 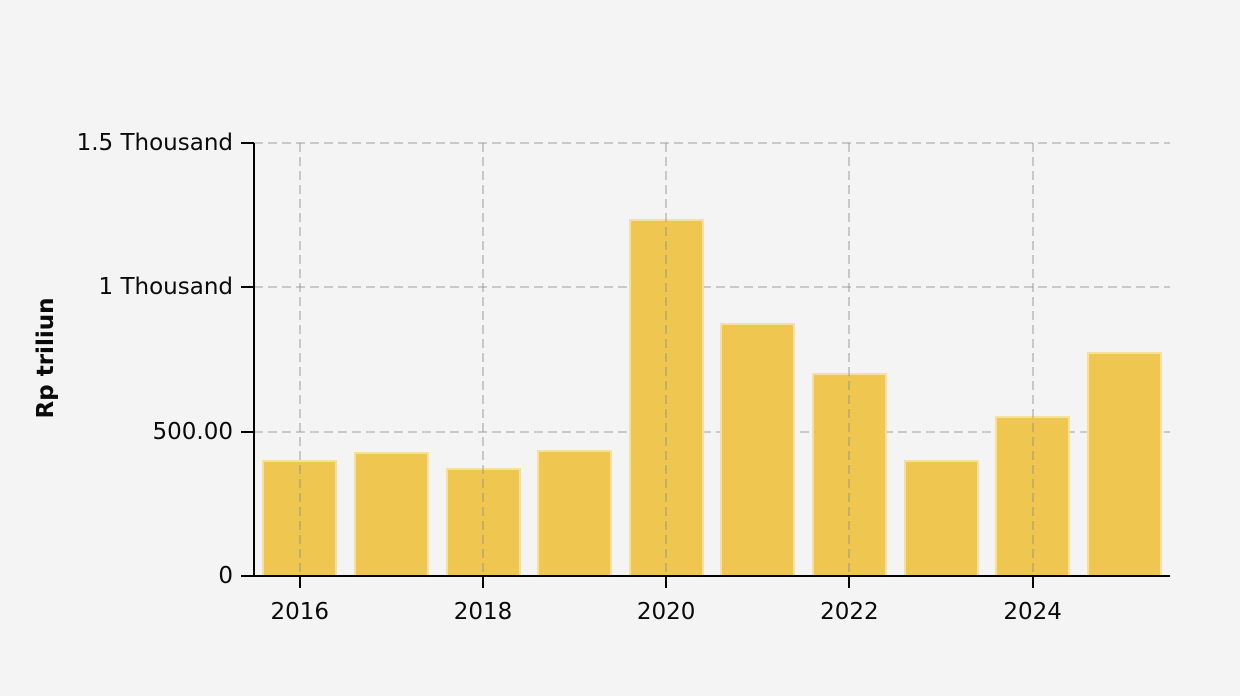 I want to click on bar-2025, so click(x=1124, y=464).